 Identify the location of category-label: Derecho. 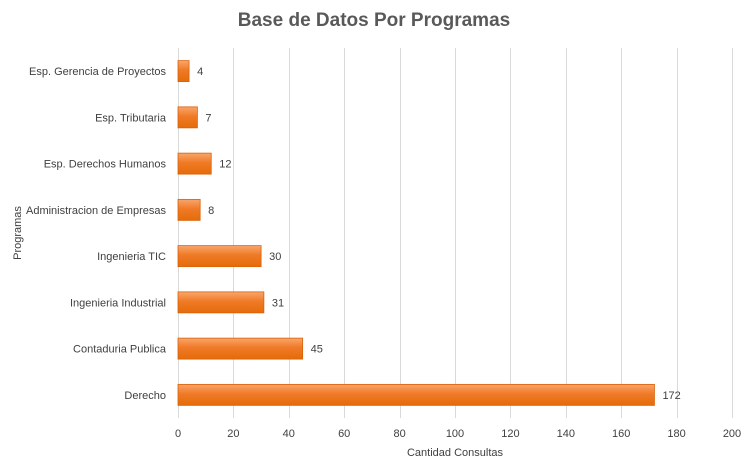
(145, 396).